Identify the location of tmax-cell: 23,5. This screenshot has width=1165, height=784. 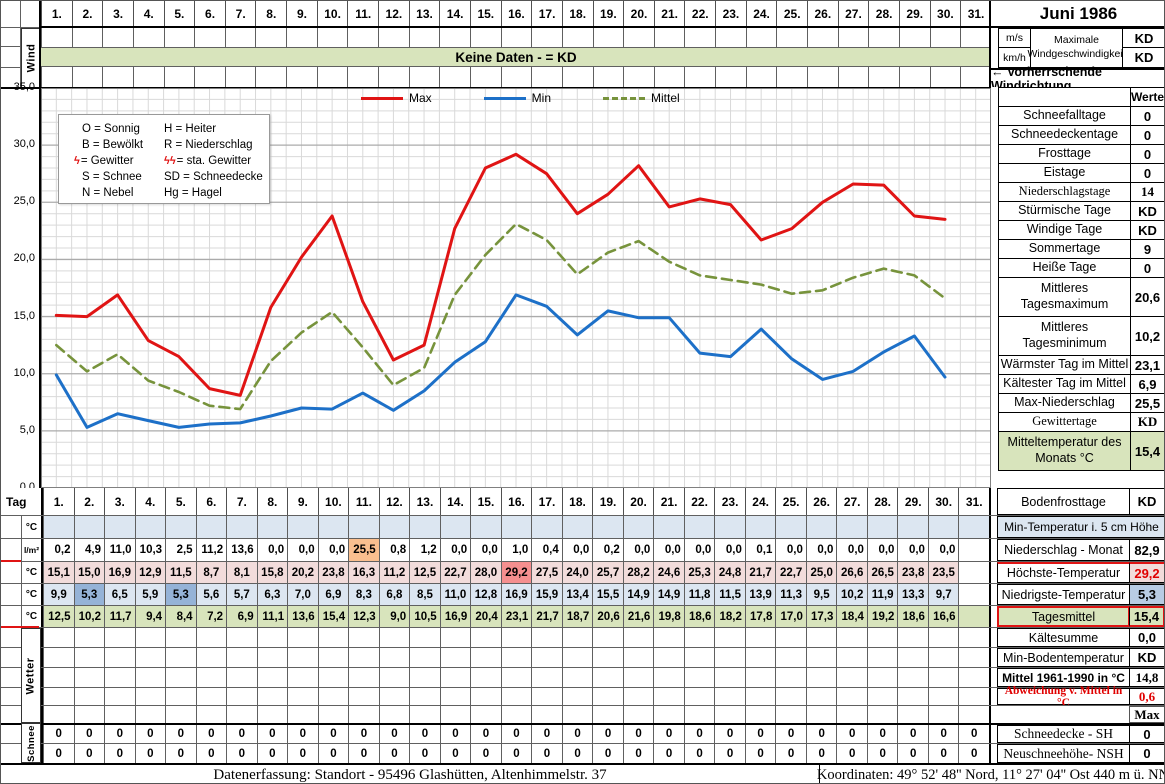
(943, 572).